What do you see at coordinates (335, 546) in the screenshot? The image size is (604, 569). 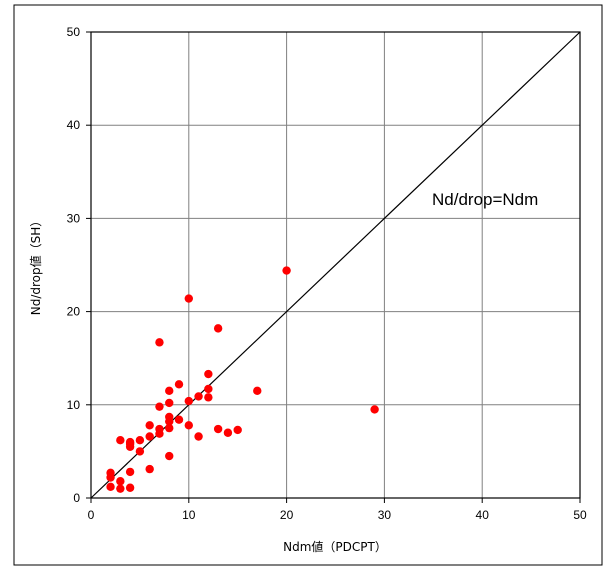 I see `x-axis-label: Ndm値（PDCPT）` at bounding box center [335, 546].